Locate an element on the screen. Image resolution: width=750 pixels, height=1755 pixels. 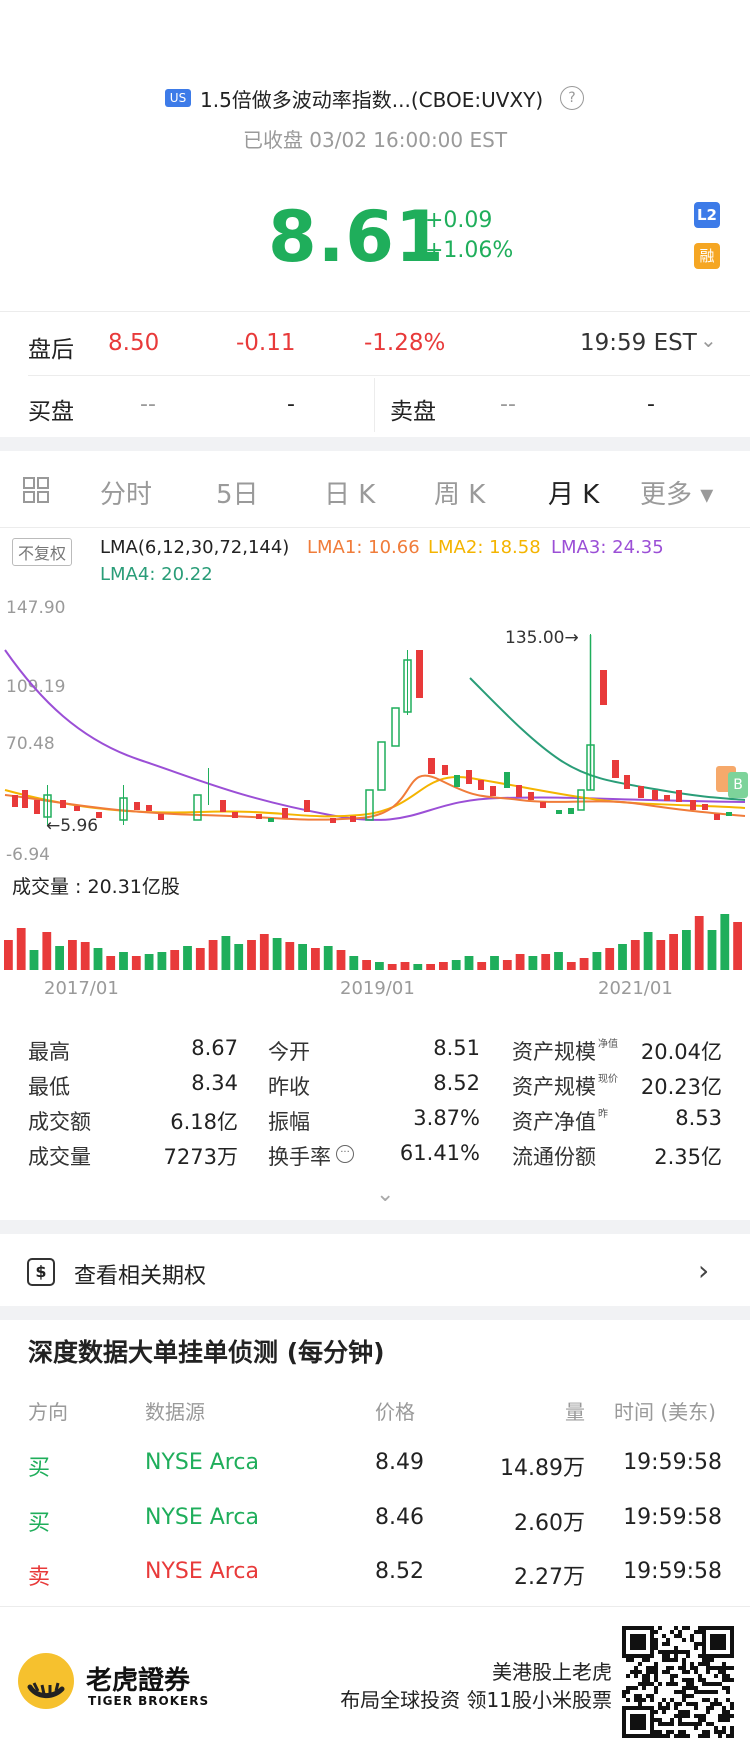
brand-name-en: TIGER BROKERS is located at coordinates (149, 1701).